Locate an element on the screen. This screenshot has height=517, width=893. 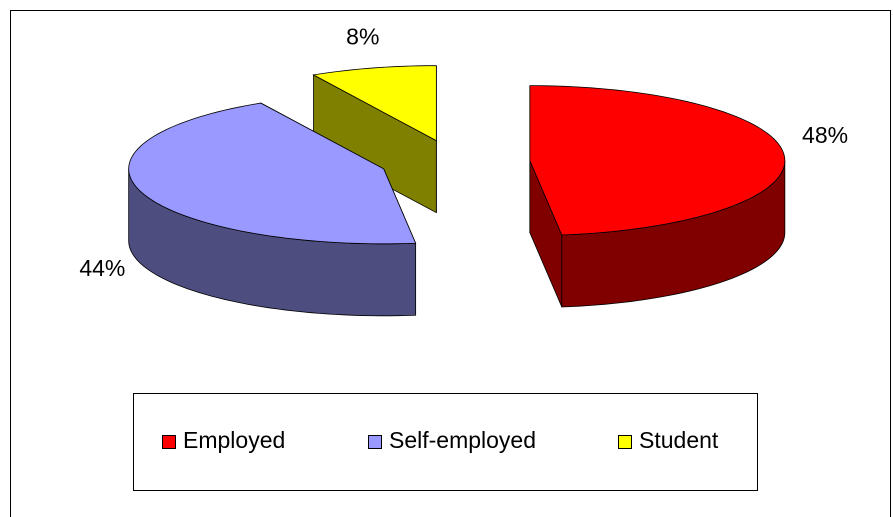
legend-box is located at coordinates (445, 442).